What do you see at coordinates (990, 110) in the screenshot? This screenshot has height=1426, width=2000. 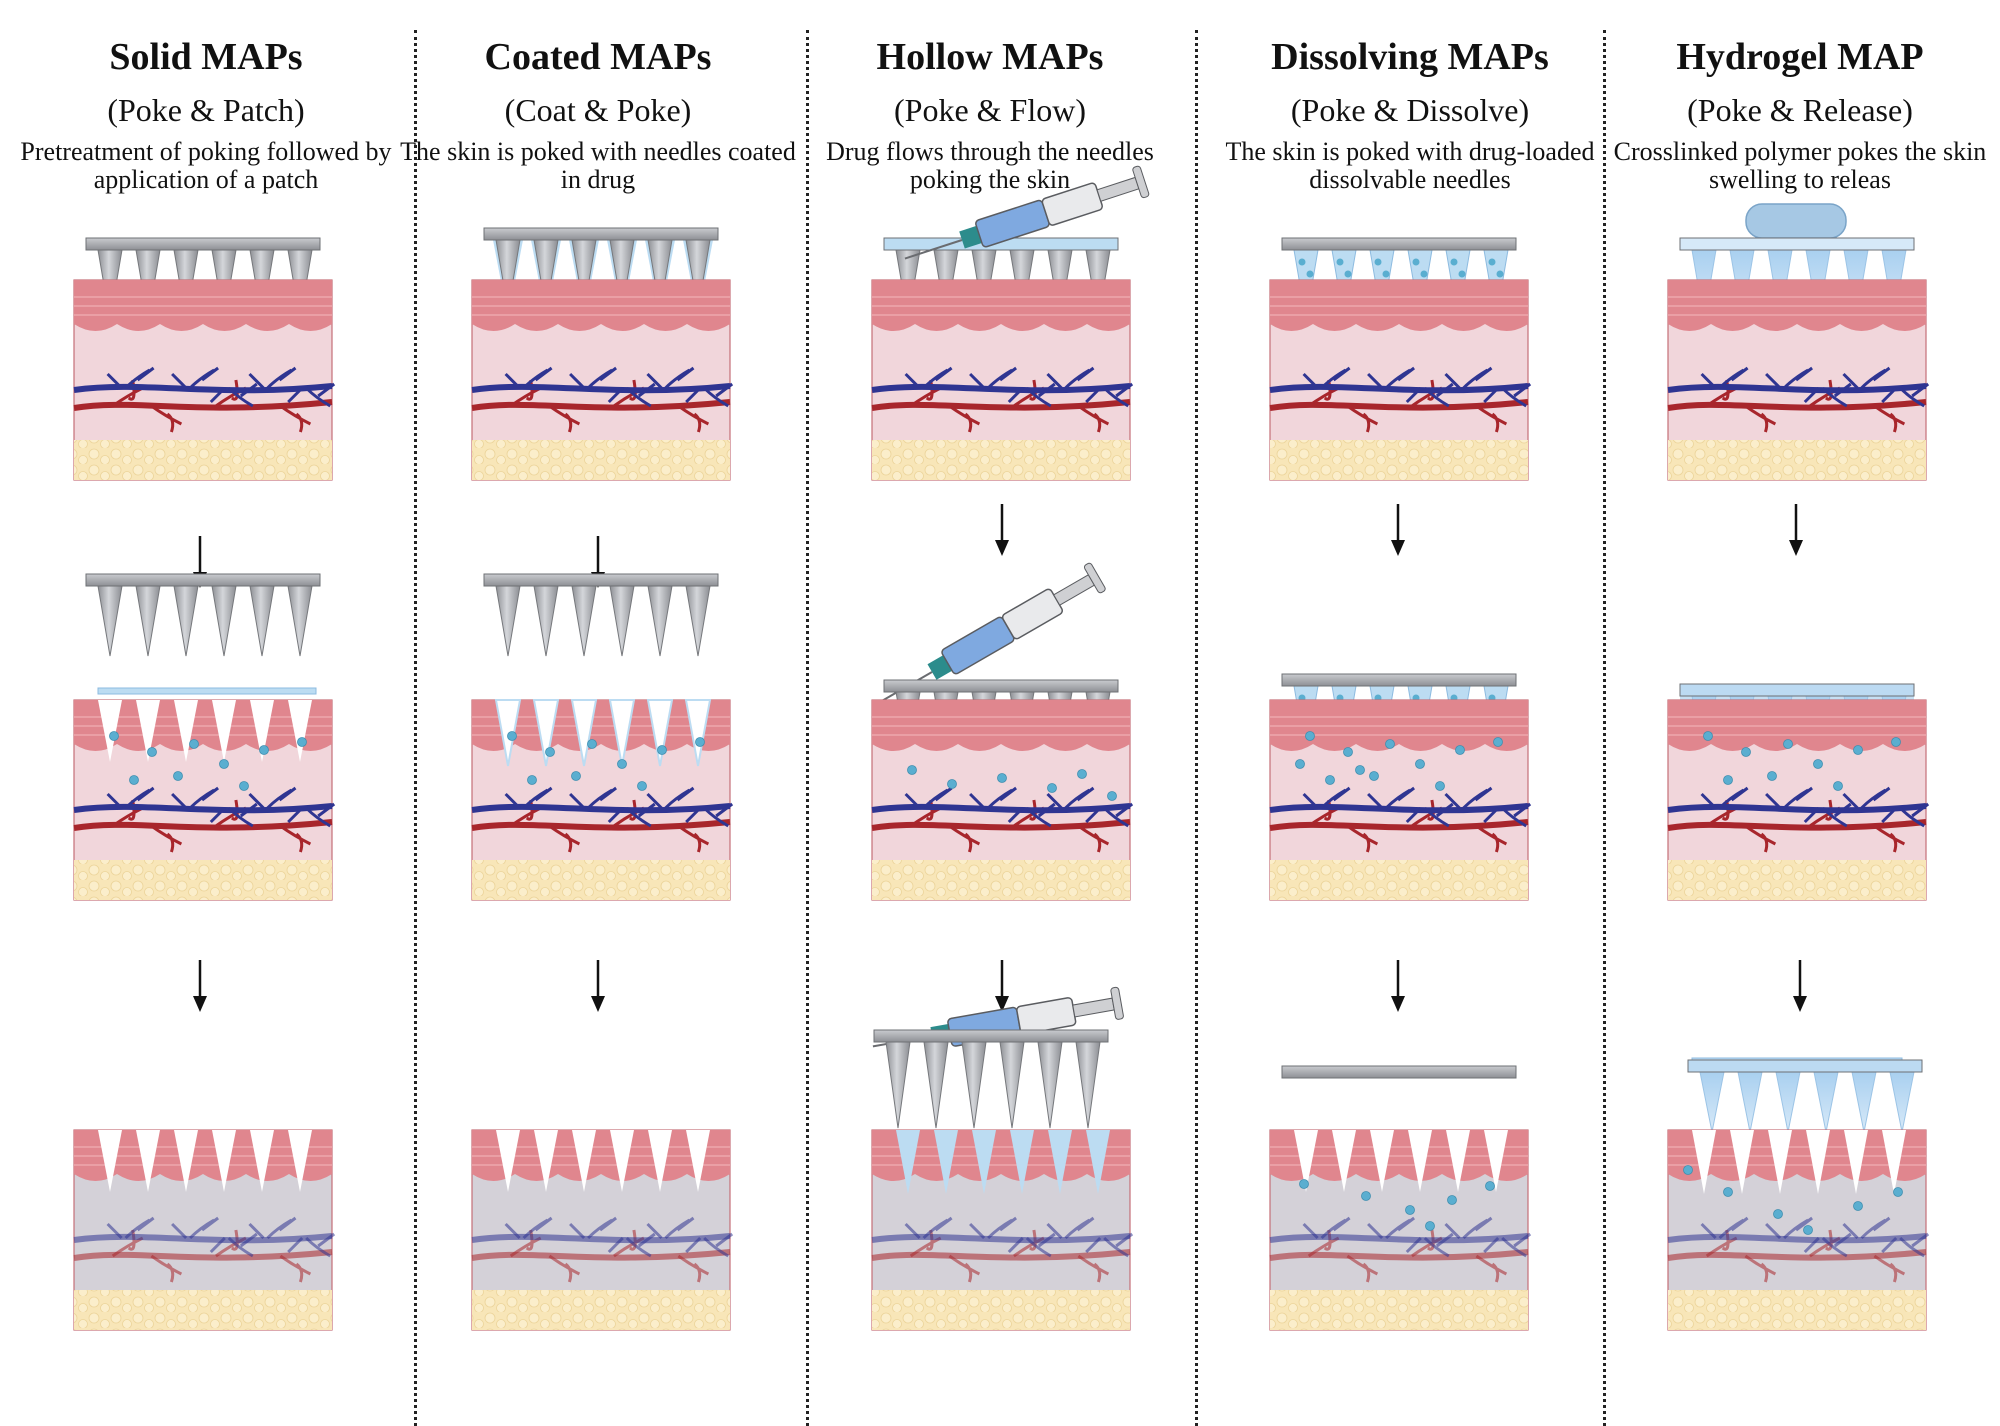 I see `column-subtitle-hollow: (Poke & Flow)` at bounding box center [990, 110].